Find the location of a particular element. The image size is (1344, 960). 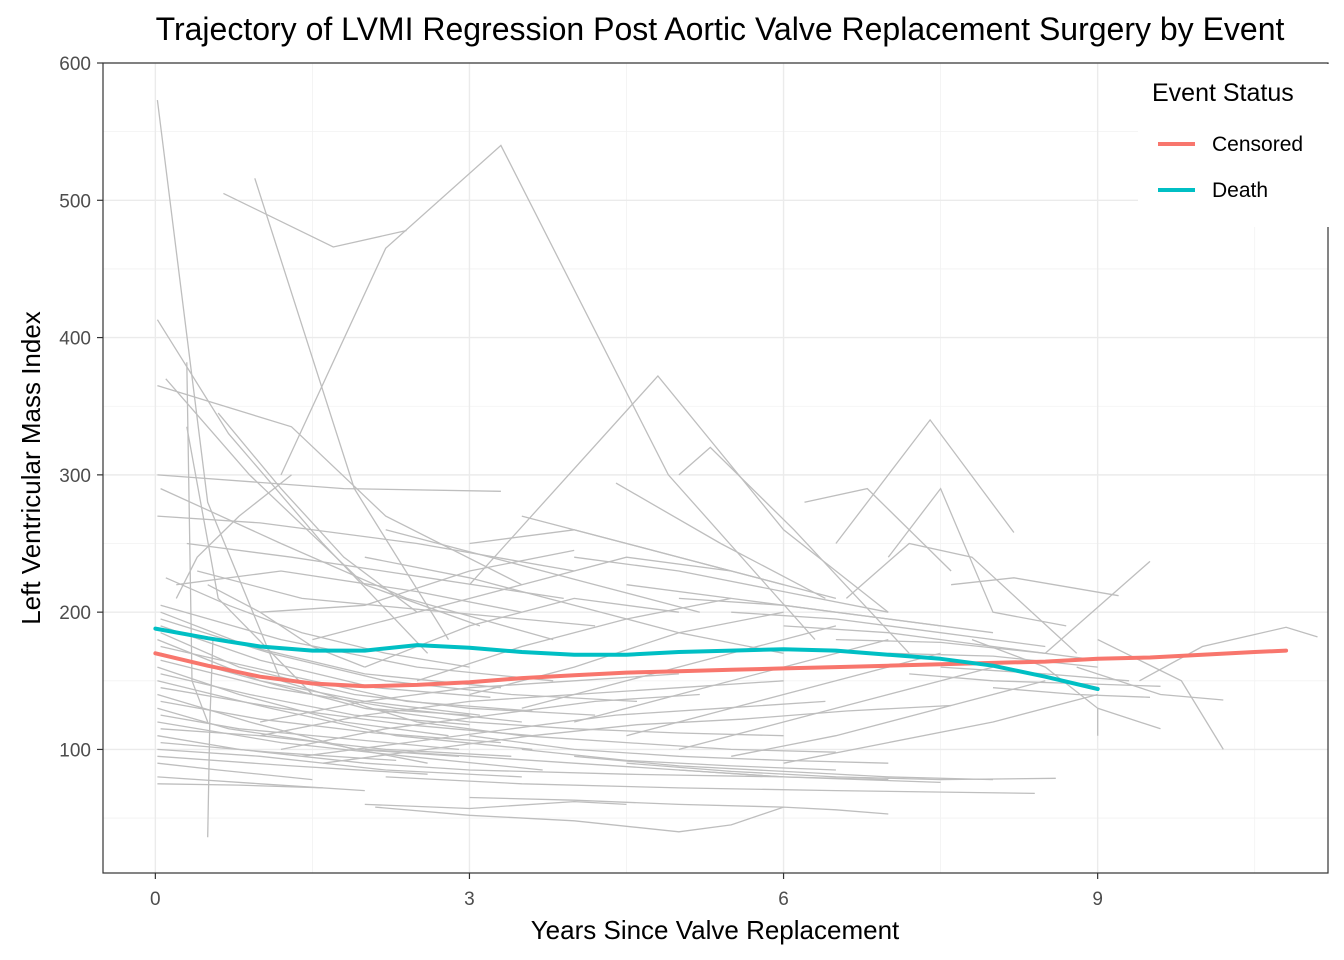

y-tick-label: 600 is located at coordinates (75, 64).